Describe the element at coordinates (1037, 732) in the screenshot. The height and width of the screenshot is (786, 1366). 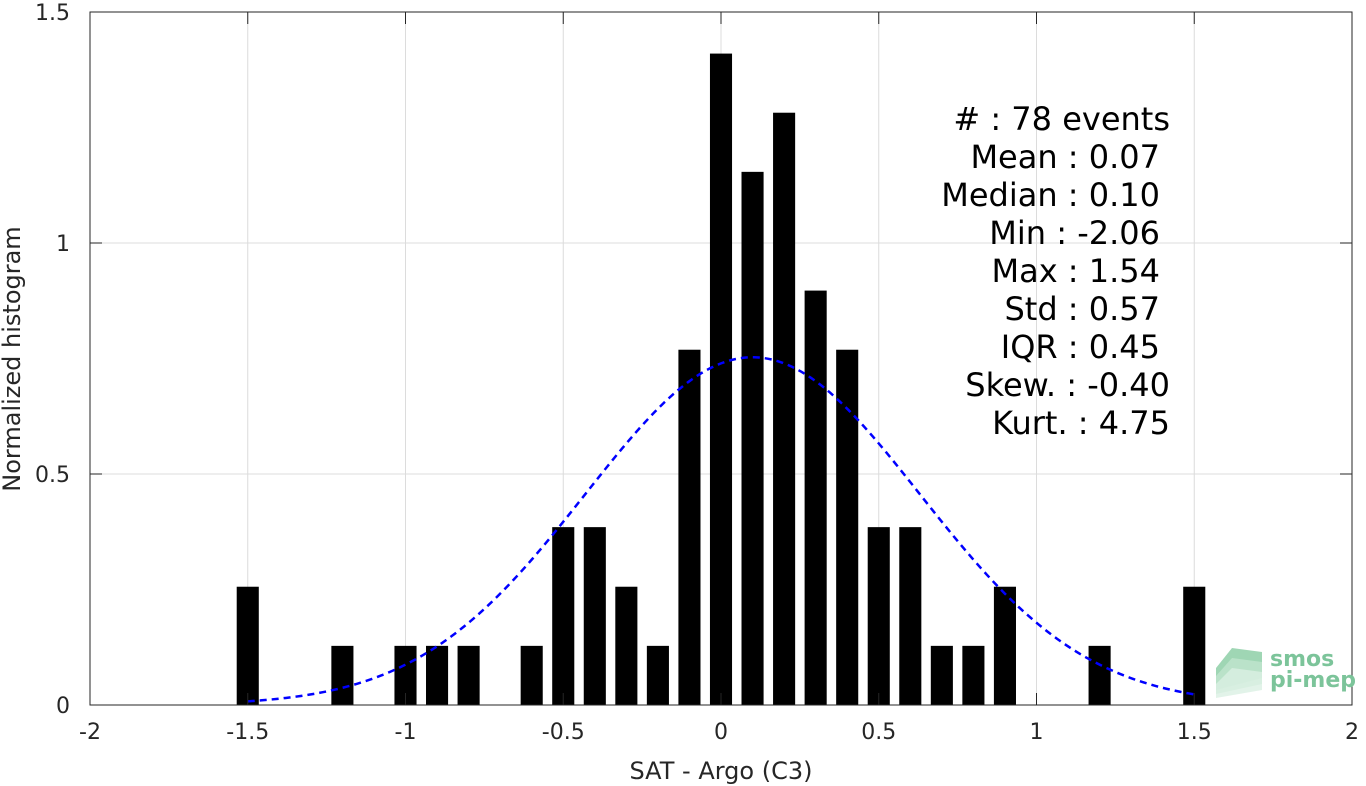
I see `x-tick-label: 1` at that location.